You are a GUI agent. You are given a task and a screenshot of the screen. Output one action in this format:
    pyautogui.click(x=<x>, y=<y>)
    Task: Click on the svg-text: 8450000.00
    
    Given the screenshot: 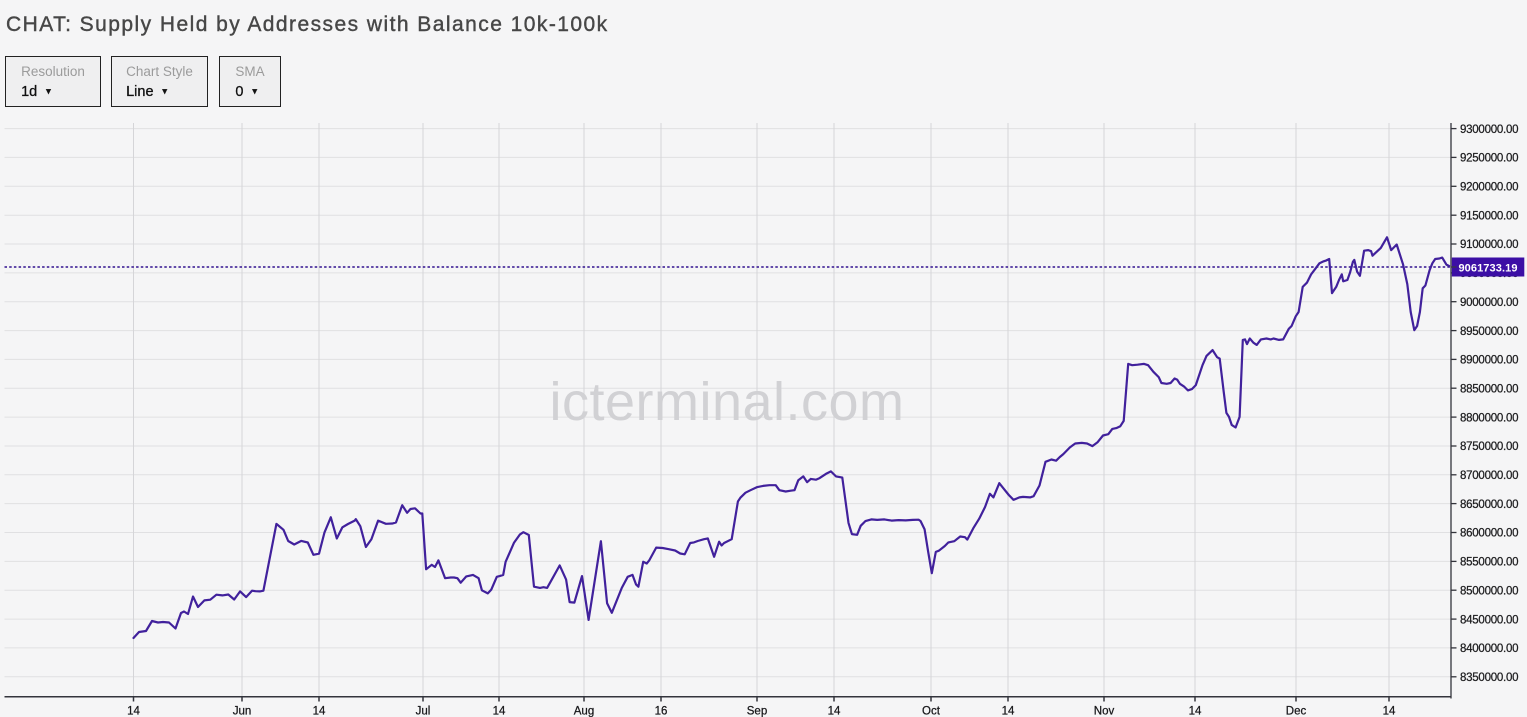 What is the action you would take?
    pyautogui.click(x=1489, y=620)
    